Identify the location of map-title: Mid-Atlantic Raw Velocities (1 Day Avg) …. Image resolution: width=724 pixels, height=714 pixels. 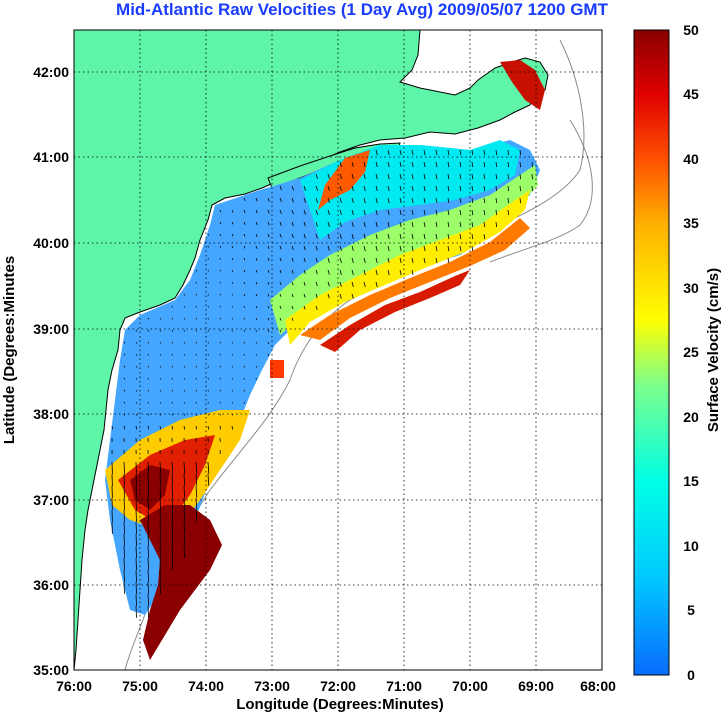
(362, 9).